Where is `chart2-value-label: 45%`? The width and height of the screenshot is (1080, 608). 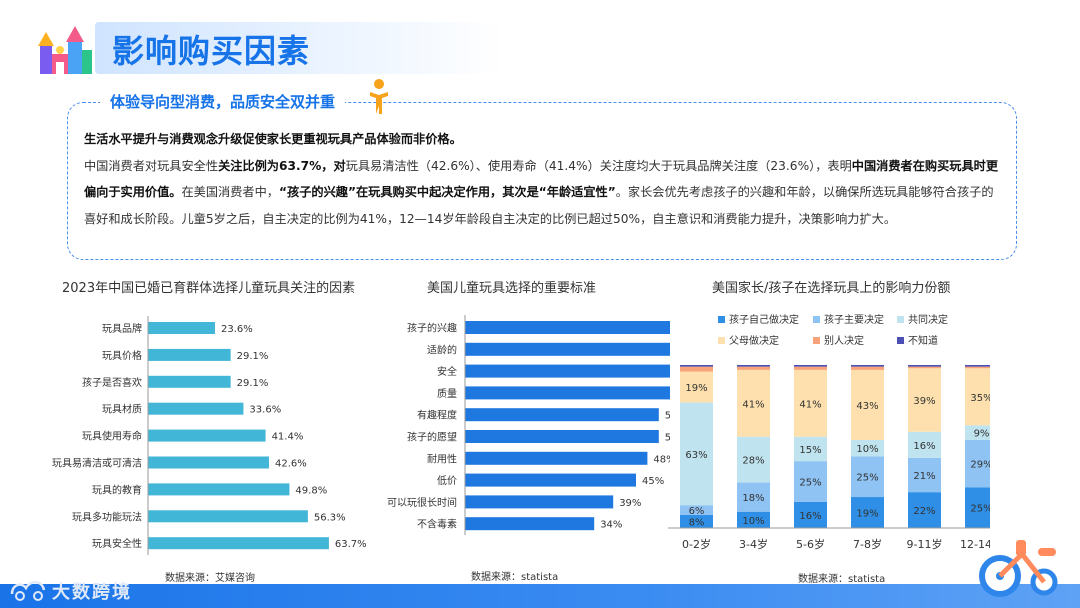
chart2-value-label: 45% is located at coordinates (653, 481).